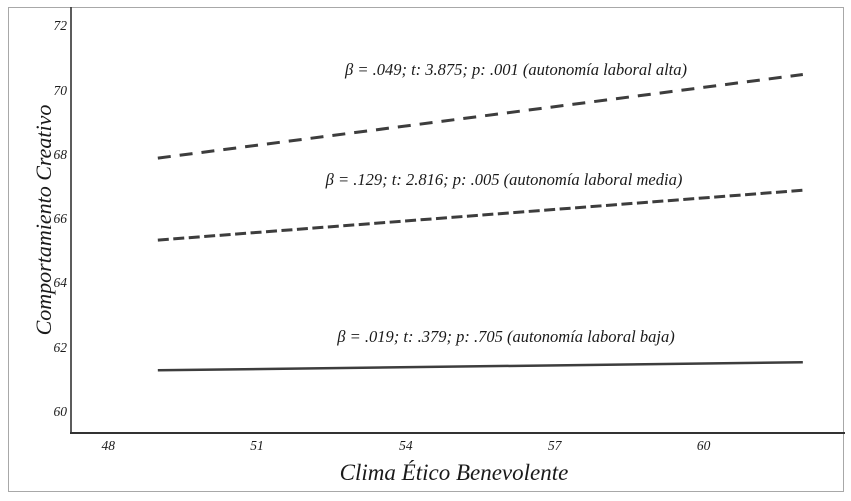 This screenshot has height=501, width=851. I want to click on y-tick-label-68: 68, so click(60, 154).